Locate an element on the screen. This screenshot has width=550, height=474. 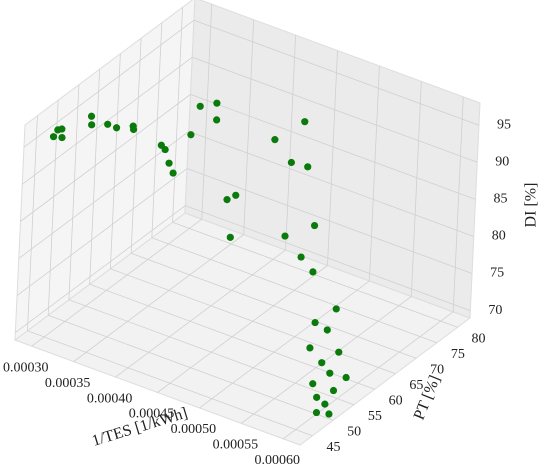
z-tick-label: 95 is located at coordinates (504, 124).